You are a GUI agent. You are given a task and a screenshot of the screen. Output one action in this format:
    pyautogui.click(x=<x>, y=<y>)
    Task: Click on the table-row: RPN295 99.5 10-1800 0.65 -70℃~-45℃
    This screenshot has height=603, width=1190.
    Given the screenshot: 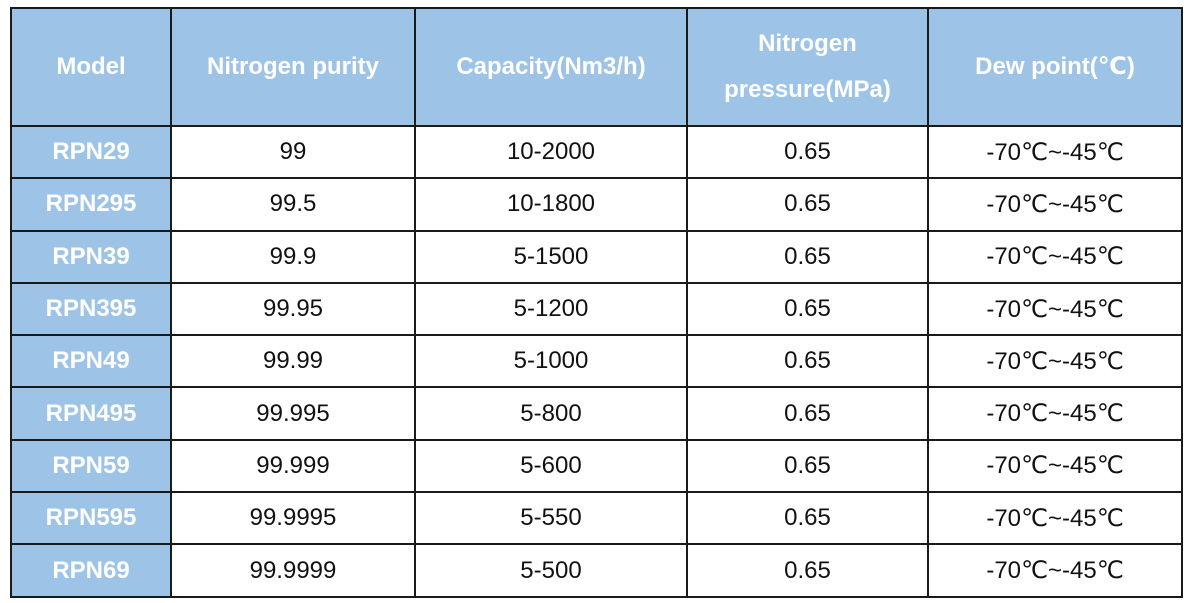 What is the action you would take?
    pyautogui.click(x=596, y=204)
    